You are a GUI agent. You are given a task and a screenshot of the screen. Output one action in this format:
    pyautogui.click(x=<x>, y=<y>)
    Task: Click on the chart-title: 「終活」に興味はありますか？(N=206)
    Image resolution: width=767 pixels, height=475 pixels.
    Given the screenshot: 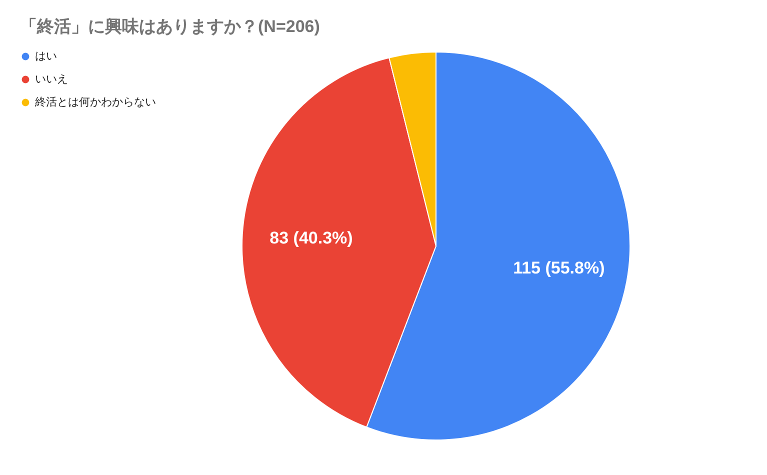 What is the action you would take?
    pyautogui.click(x=170, y=26)
    